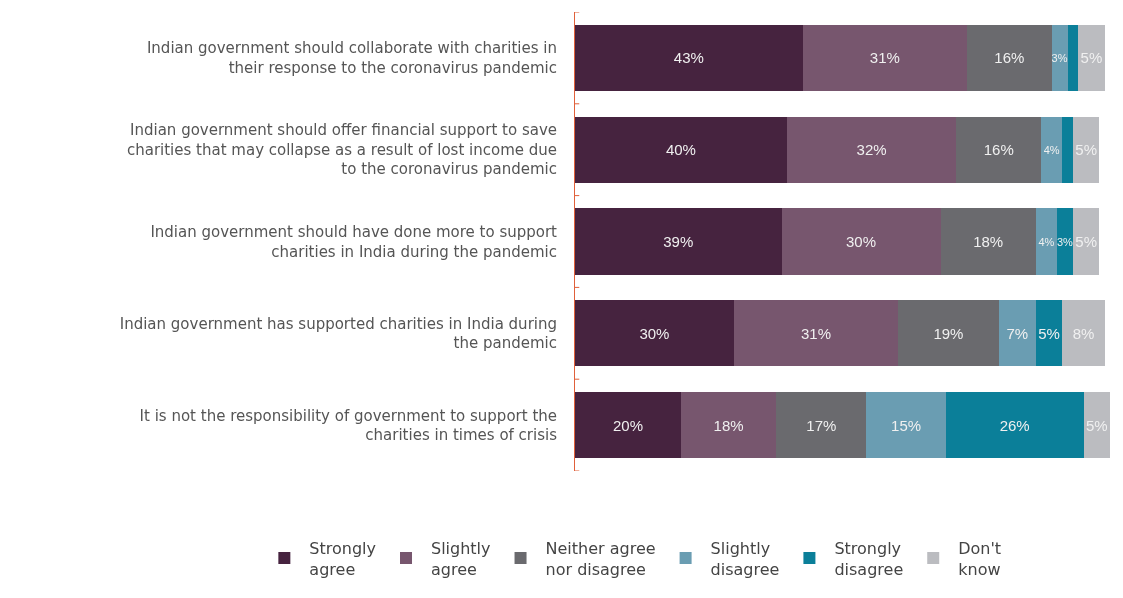 This screenshot has height=598, width=1123. I want to click on data-label: 17%, so click(821, 425).